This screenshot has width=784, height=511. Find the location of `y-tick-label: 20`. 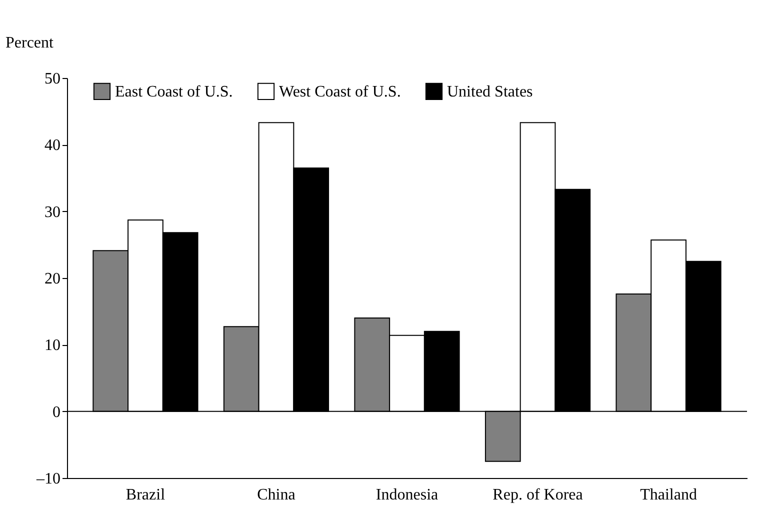

y-tick-label: 20 is located at coordinates (52, 279).